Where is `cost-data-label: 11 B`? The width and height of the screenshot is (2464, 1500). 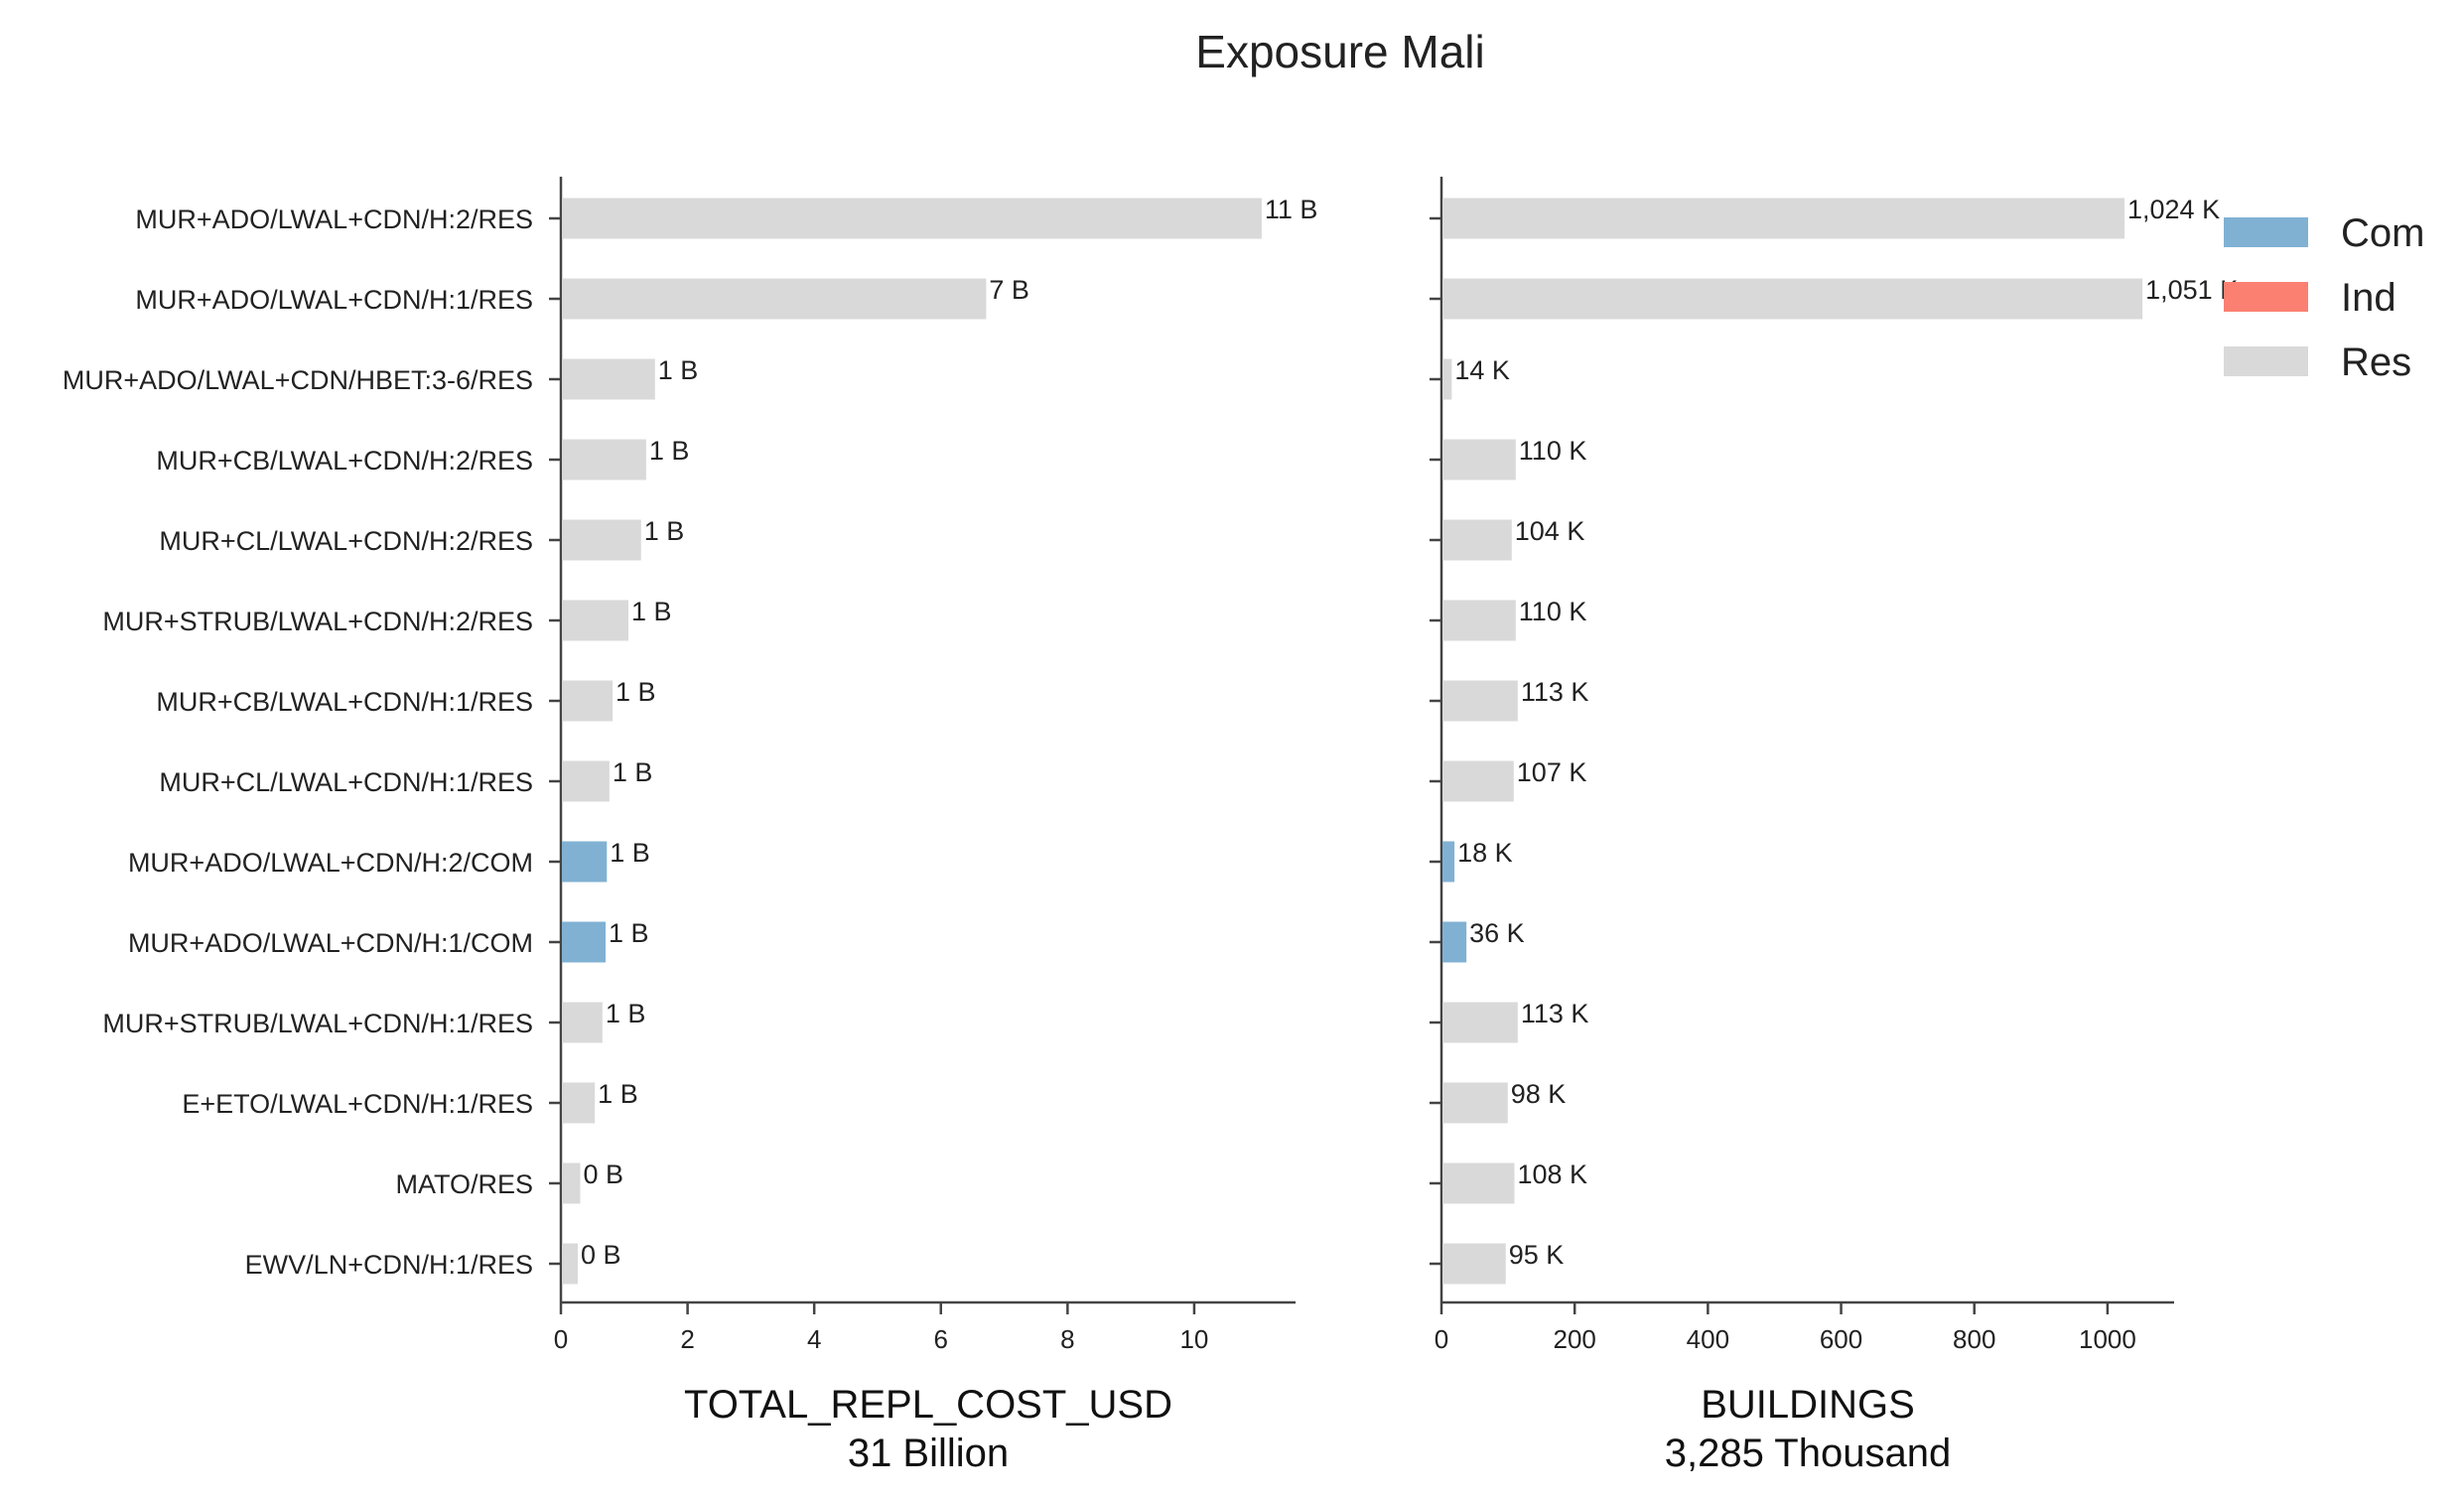
cost-data-label: 11 B is located at coordinates (1291, 209).